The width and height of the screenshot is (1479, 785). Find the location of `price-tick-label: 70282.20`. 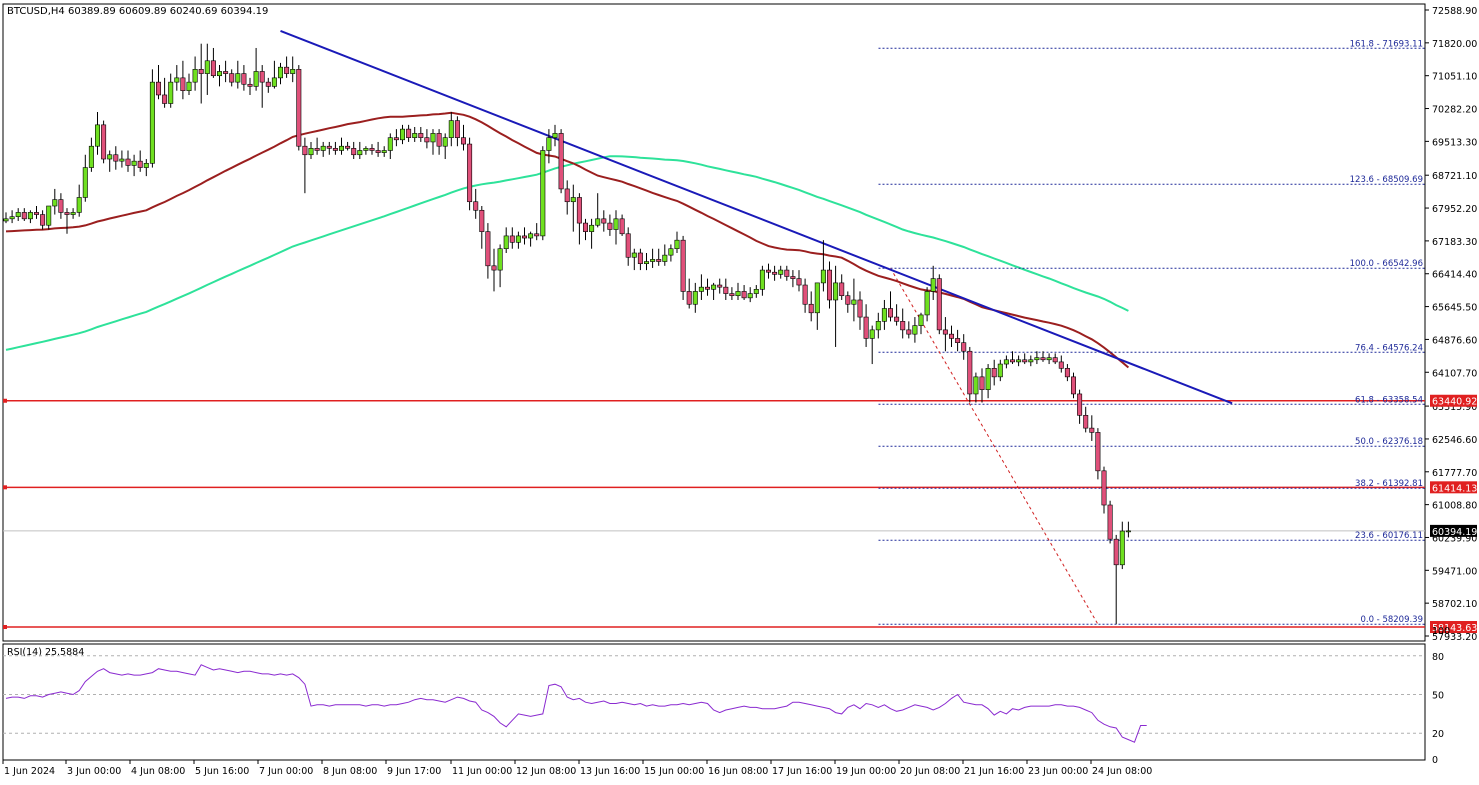

price-tick-label: 70282.20 is located at coordinates (1454, 110).